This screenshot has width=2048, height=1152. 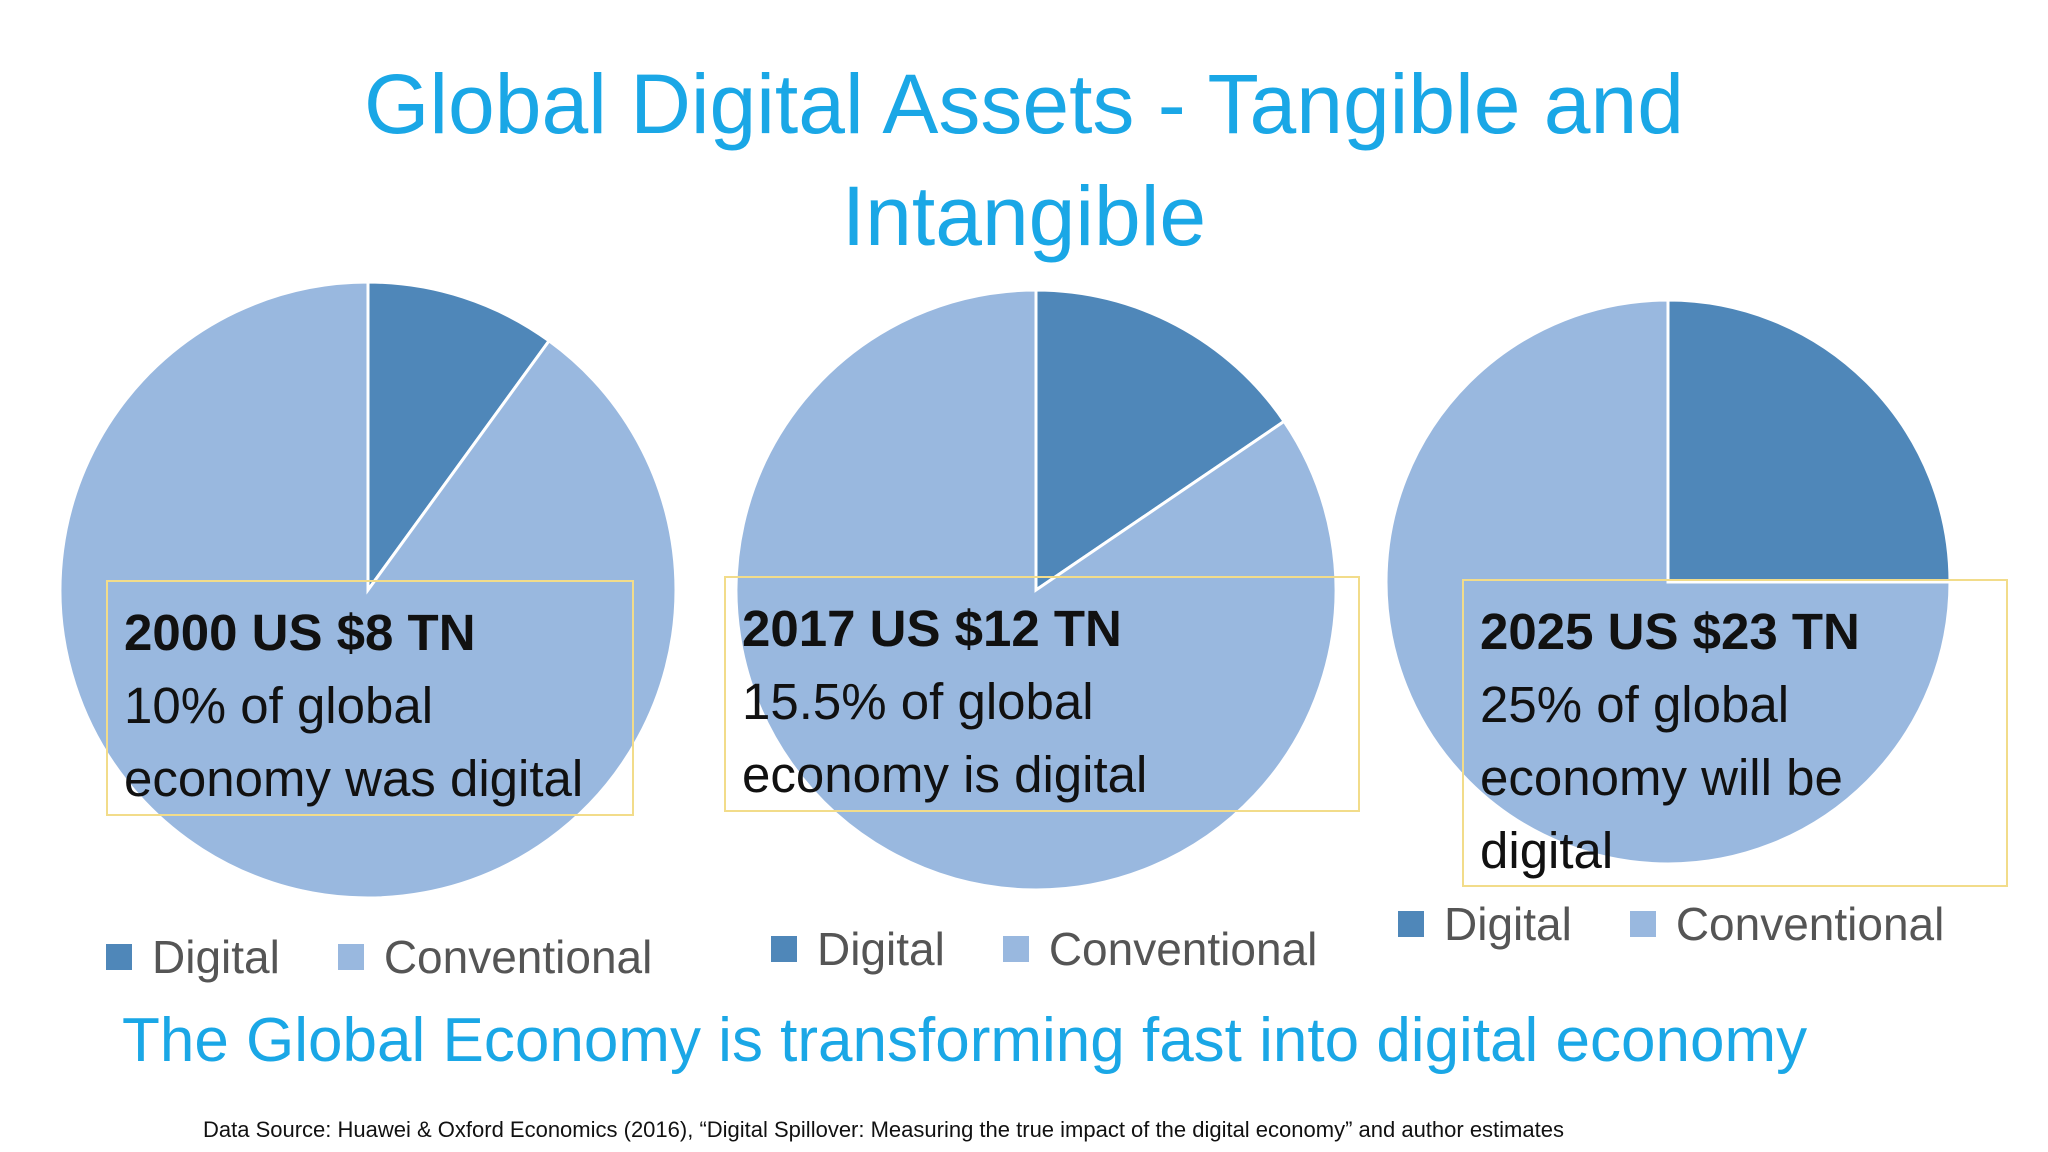 I want to click on annotation-2025-line-2: economy will be, so click(x=1661, y=777).